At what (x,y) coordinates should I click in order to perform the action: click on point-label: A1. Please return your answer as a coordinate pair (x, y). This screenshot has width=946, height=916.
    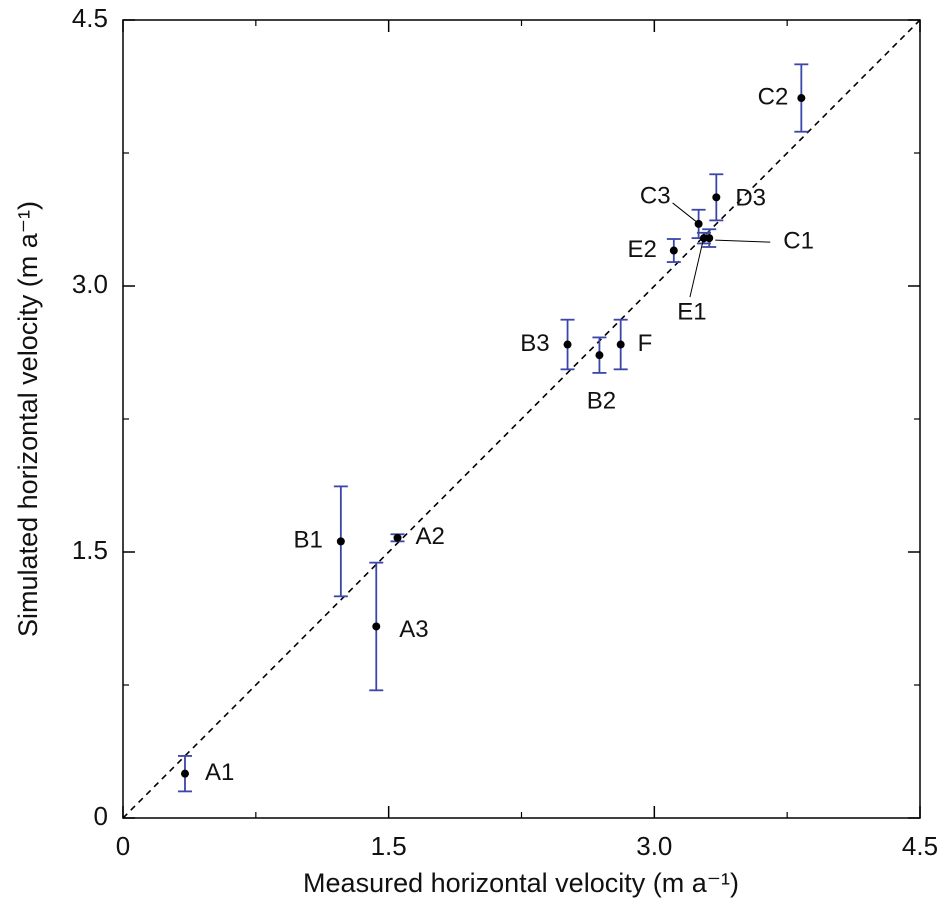
    Looking at the image, I should click on (219, 772).